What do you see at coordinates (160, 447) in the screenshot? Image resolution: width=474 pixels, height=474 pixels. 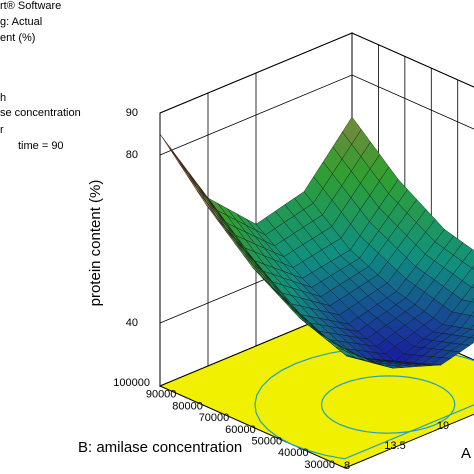 I see `y-axis-label: B: amilase concentration` at bounding box center [160, 447].